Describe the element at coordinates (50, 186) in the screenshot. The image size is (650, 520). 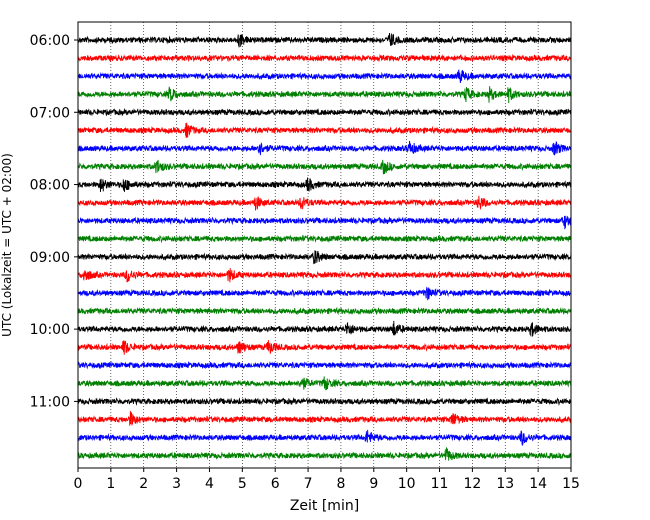
I see `y-tick-label-0800: 08:00` at that location.